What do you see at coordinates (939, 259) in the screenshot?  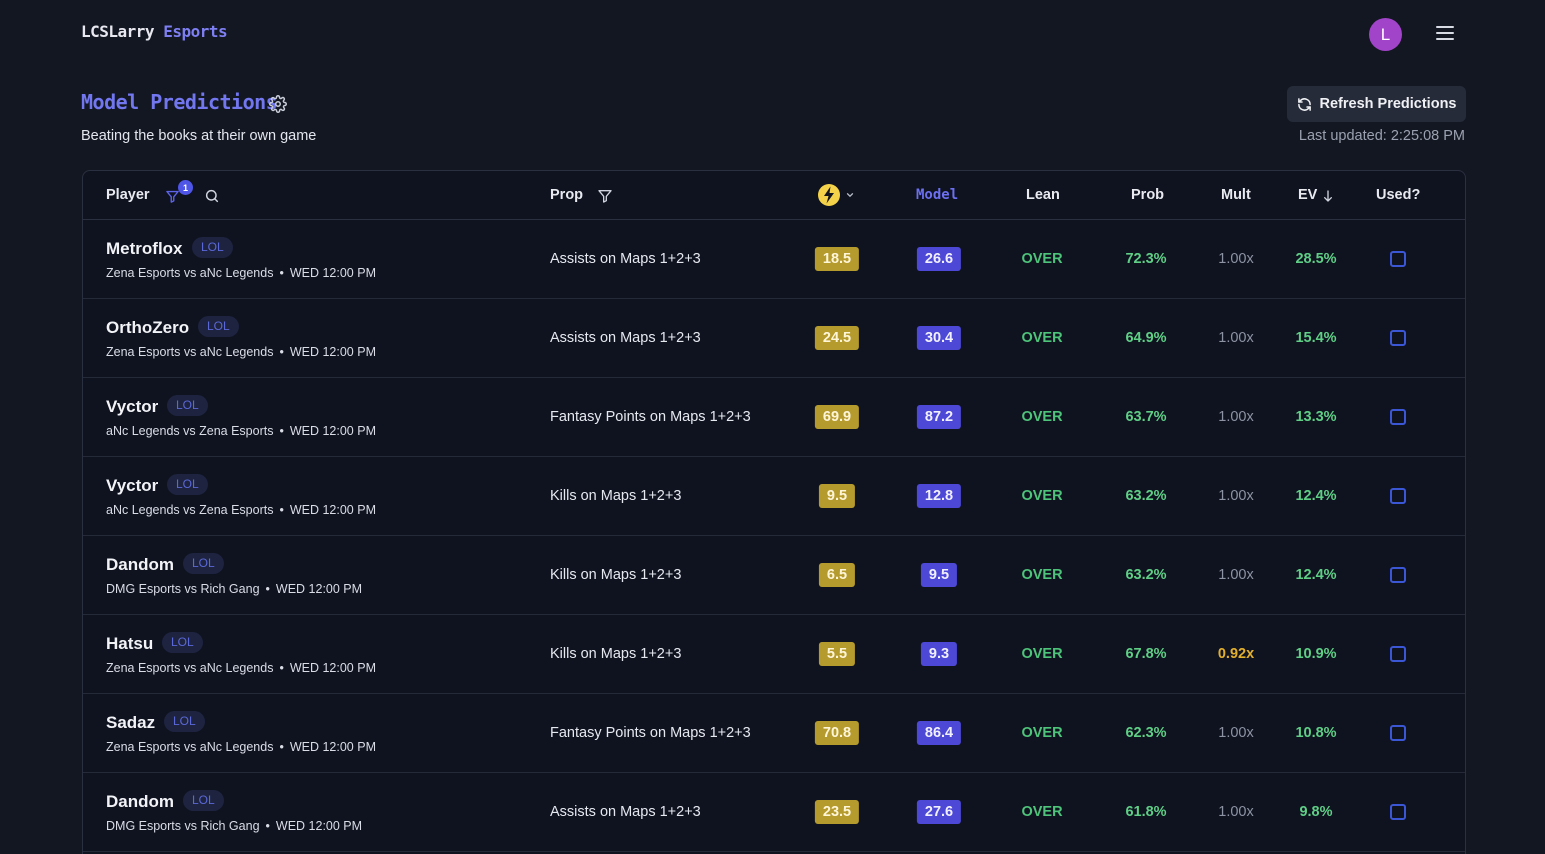 I see `model-value: 26.6` at bounding box center [939, 259].